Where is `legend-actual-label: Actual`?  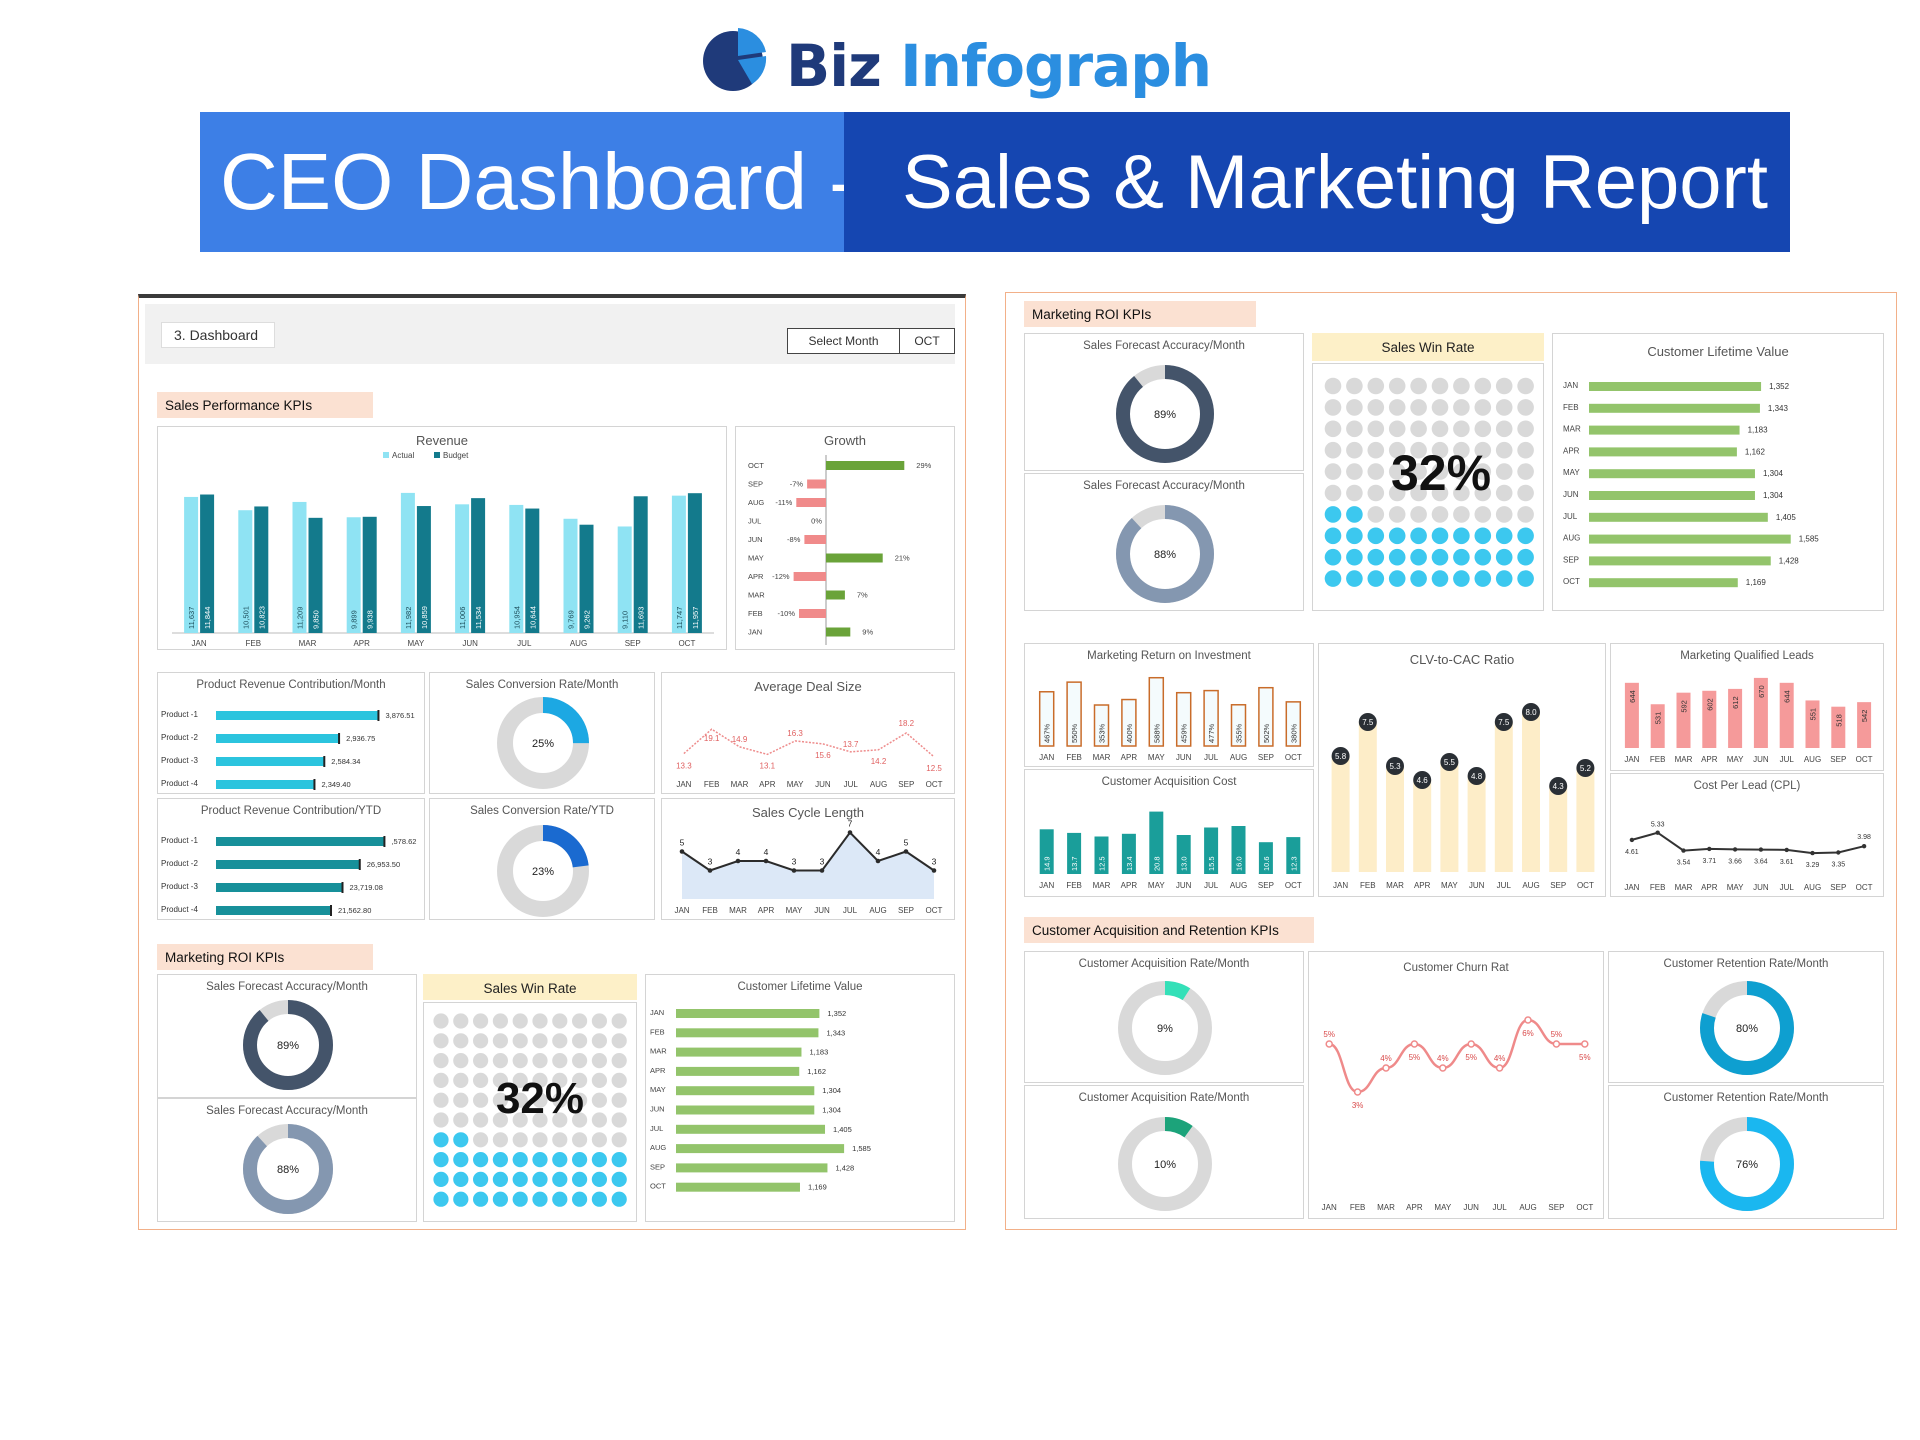
legend-actual-label: Actual is located at coordinates (403, 455).